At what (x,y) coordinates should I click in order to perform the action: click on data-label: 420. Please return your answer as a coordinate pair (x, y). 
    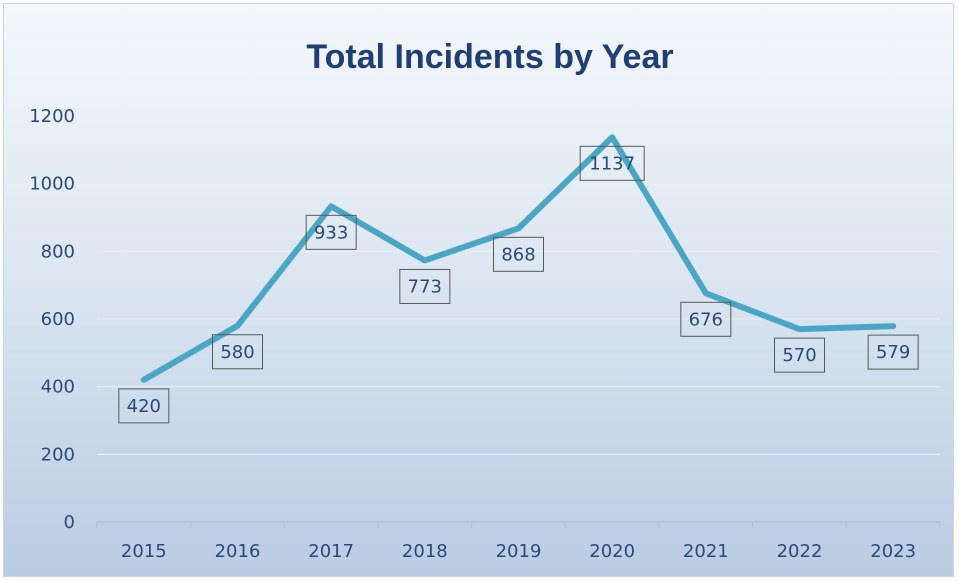
    Looking at the image, I should click on (144, 406).